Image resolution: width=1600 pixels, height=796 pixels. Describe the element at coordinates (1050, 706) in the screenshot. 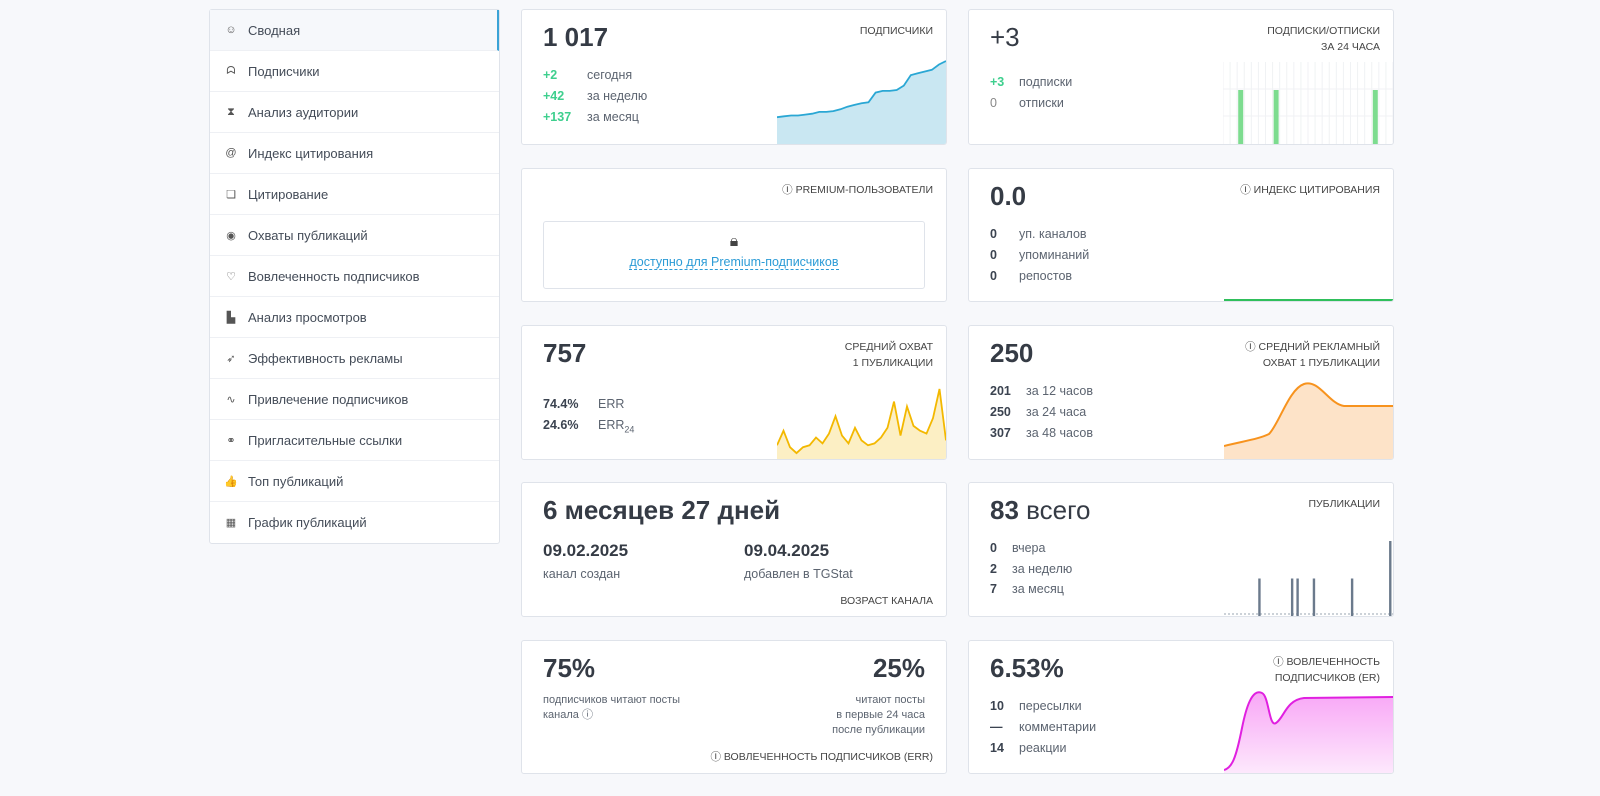

I see `stat-label: пересылки` at that location.